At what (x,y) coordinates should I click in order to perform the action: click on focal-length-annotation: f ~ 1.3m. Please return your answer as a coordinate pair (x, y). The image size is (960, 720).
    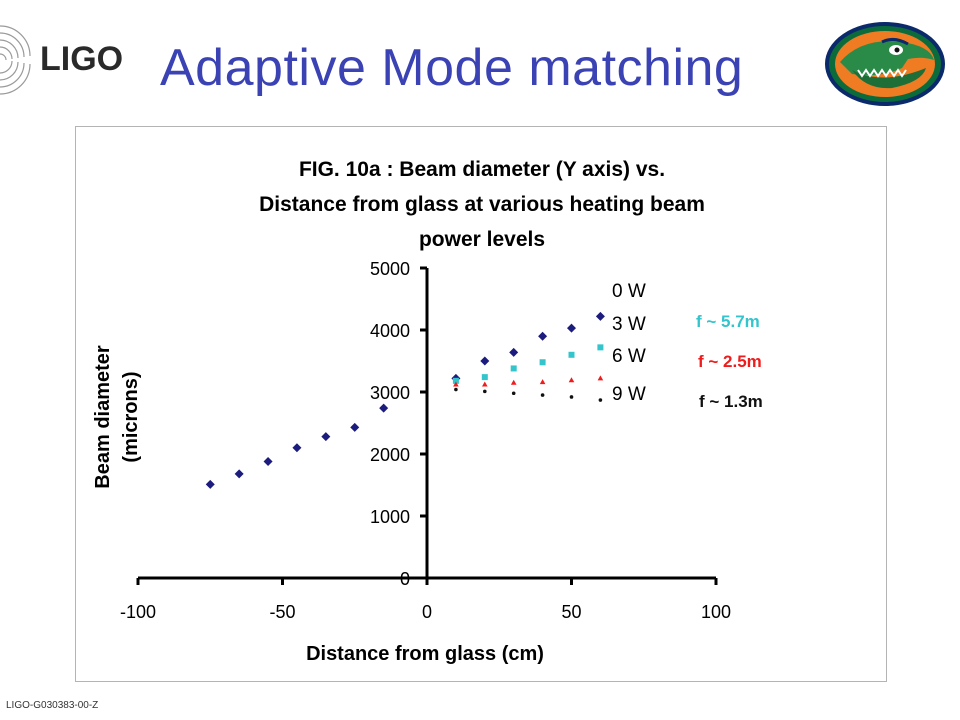
    Looking at the image, I should click on (731, 401).